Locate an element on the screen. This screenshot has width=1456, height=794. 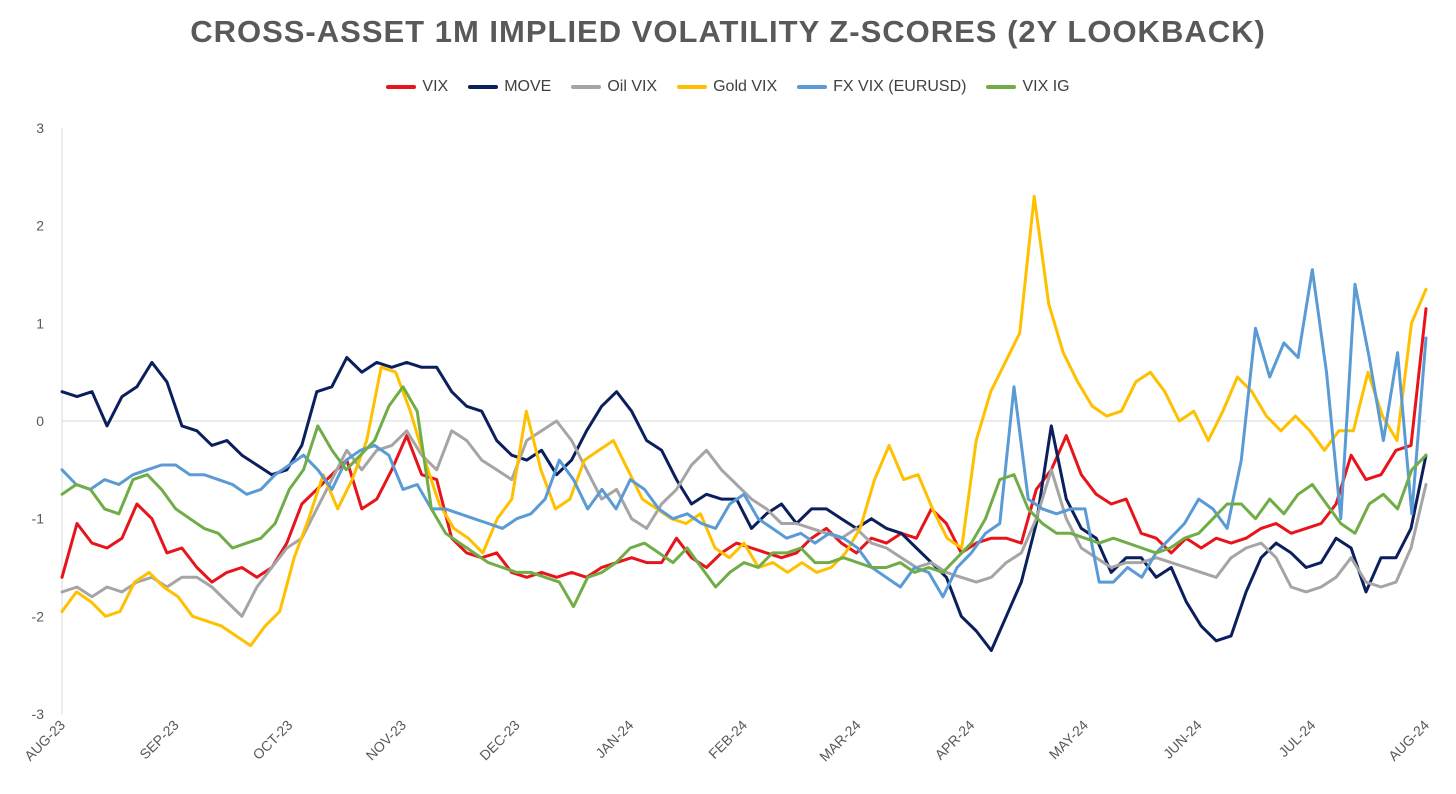
legend-label: MOVE is located at coordinates (528, 86).